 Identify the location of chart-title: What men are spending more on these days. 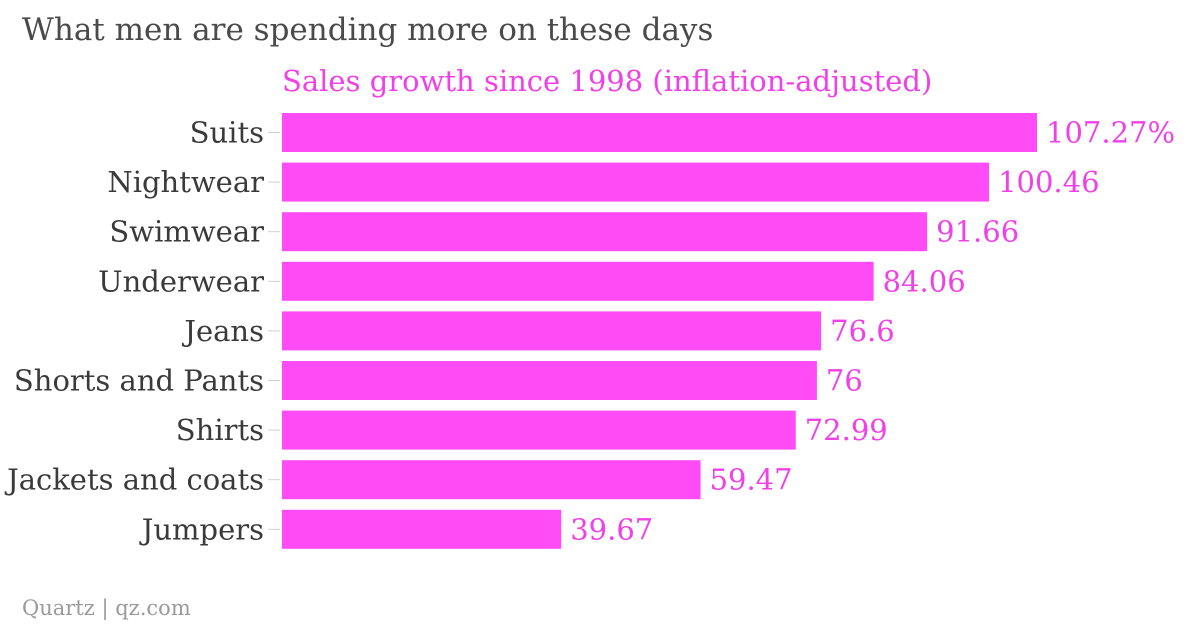
(368, 30).